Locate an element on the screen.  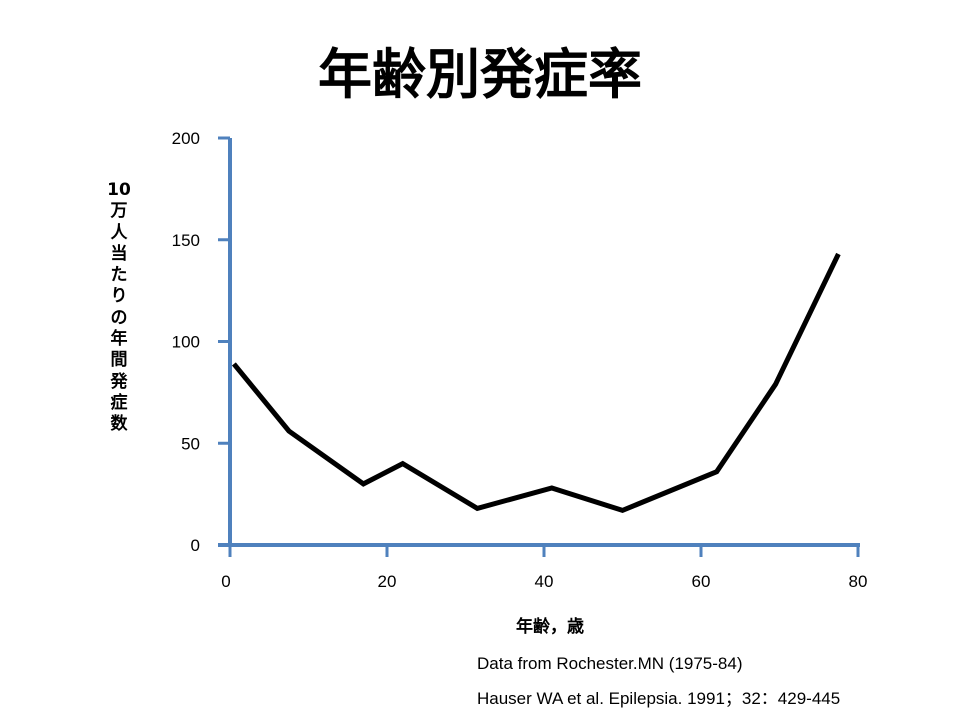
page-title: 年齢別発症率 is located at coordinates (480, 74).